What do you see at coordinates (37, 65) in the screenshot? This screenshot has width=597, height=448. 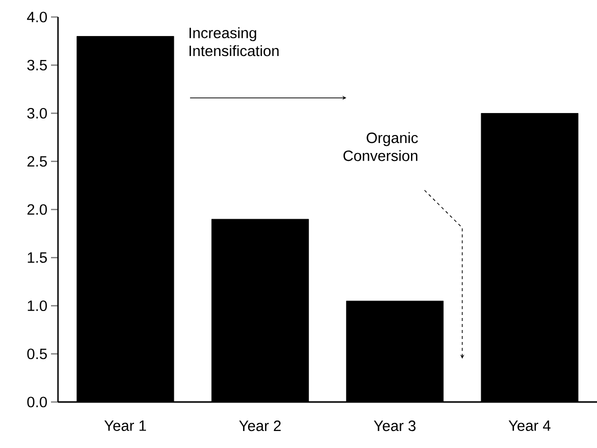 I see `y-tick-label: 3.5` at bounding box center [37, 65].